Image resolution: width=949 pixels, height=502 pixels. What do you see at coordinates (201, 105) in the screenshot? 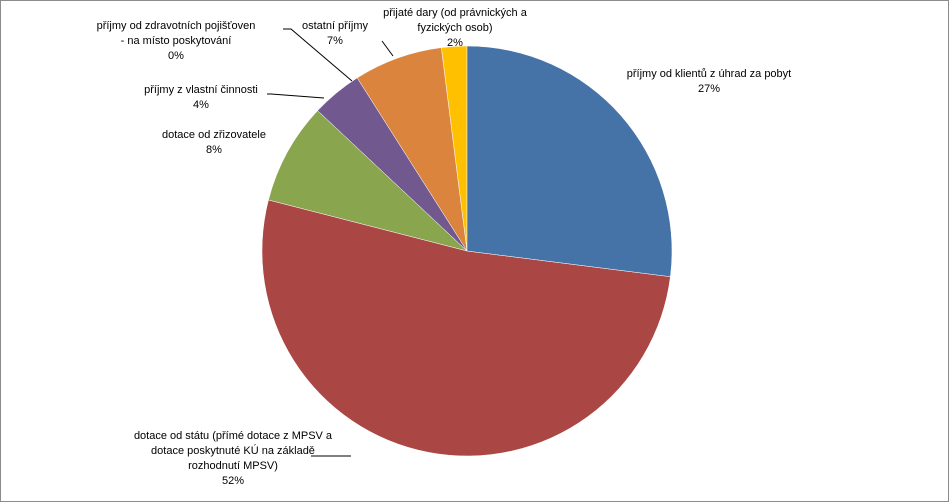
I see `value-label: 4%` at bounding box center [201, 105].